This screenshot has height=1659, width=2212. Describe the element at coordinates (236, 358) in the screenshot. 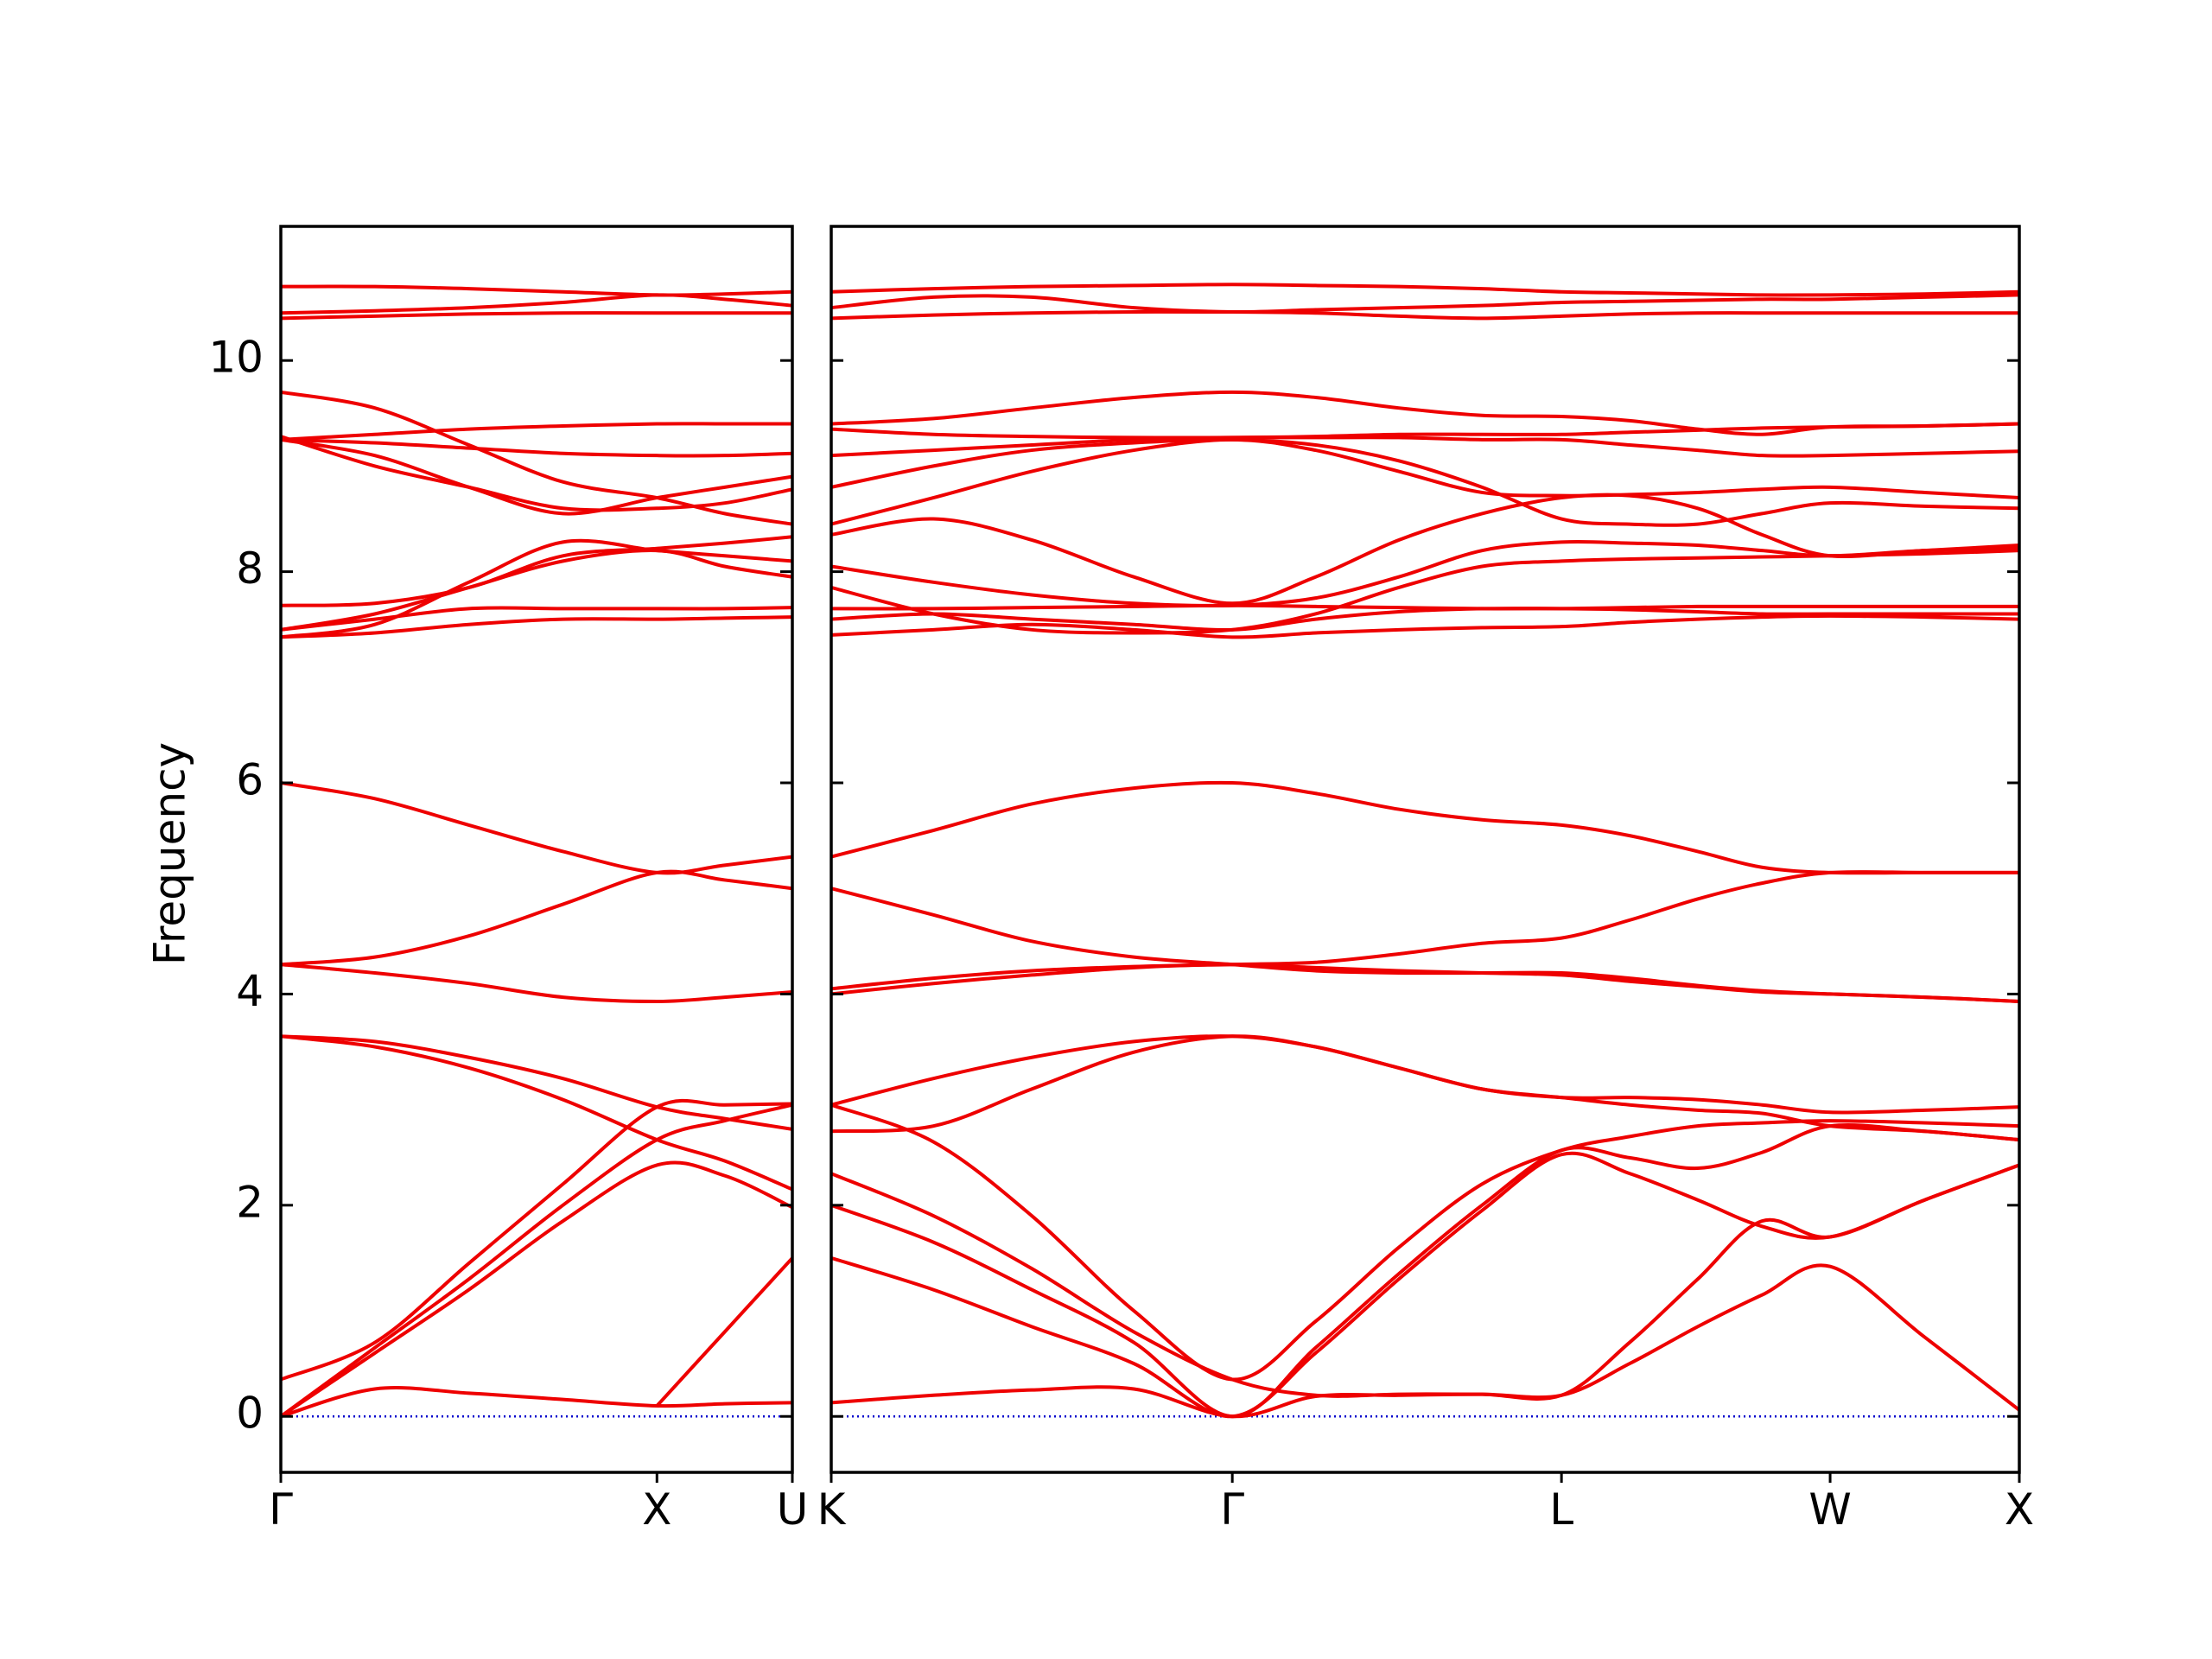

I see `y-tick-label: 10` at that location.